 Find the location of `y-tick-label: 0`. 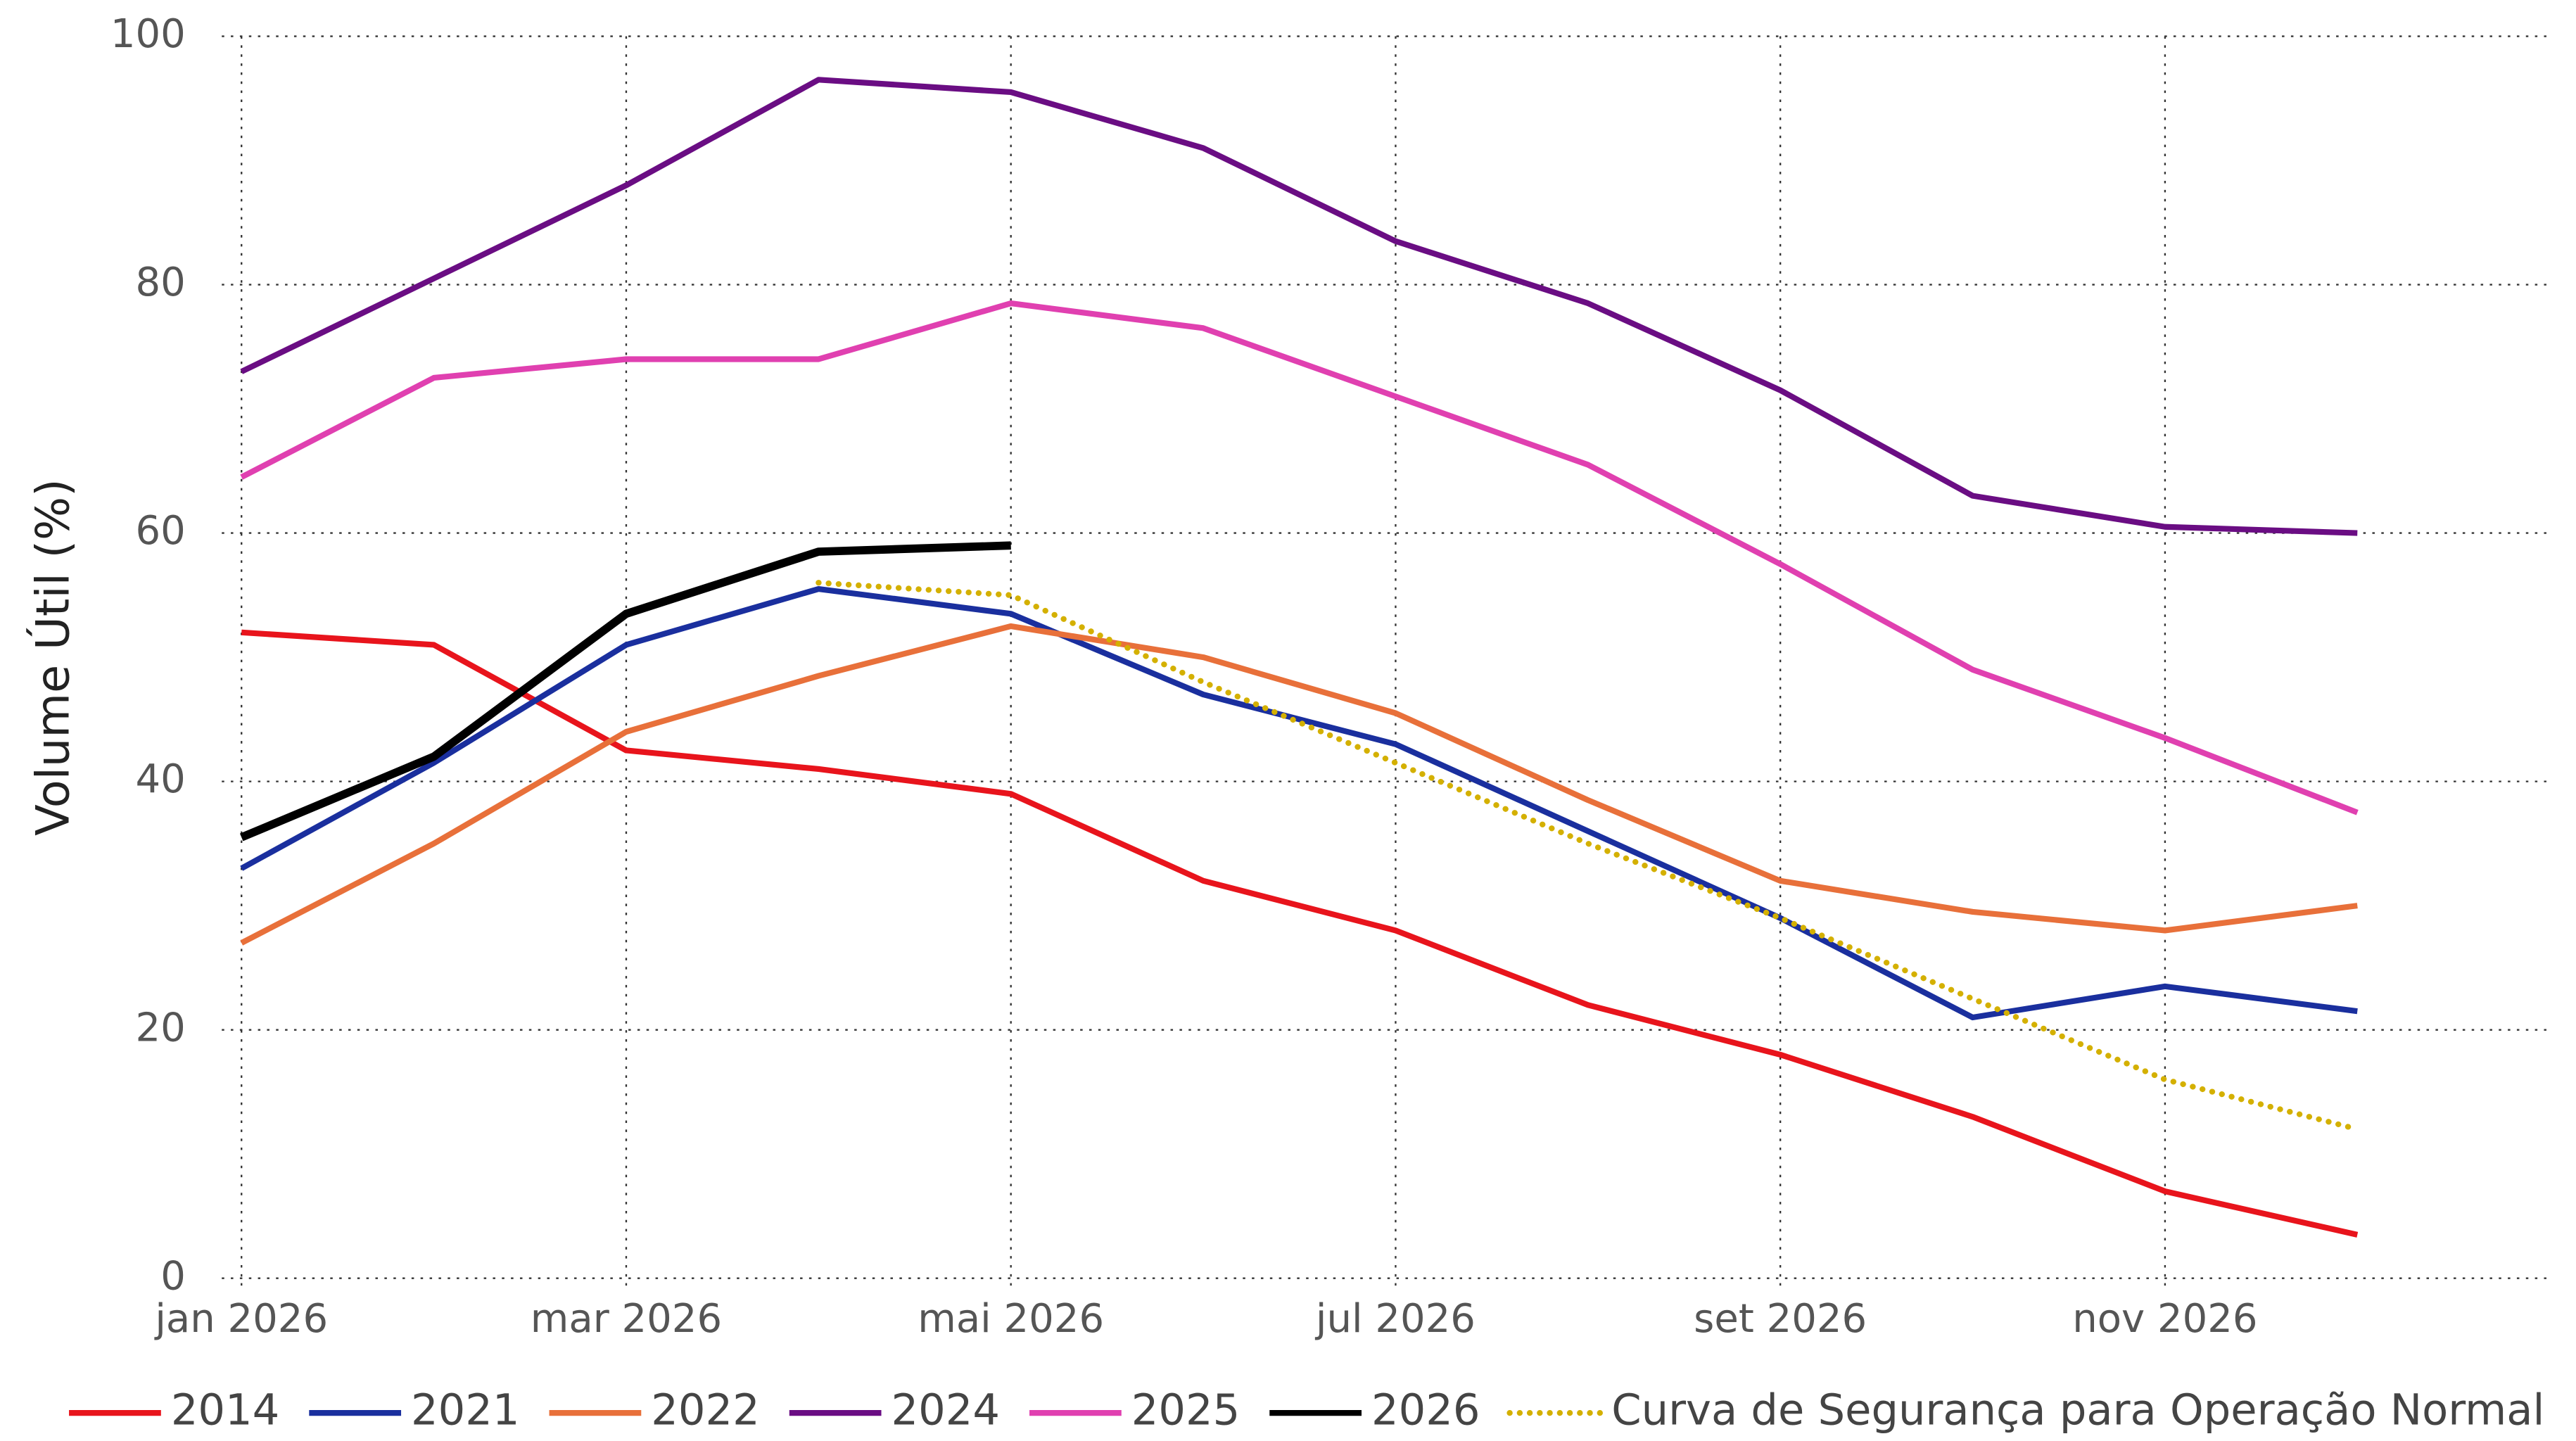

y-tick-label: 0 is located at coordinates (173, 1276).